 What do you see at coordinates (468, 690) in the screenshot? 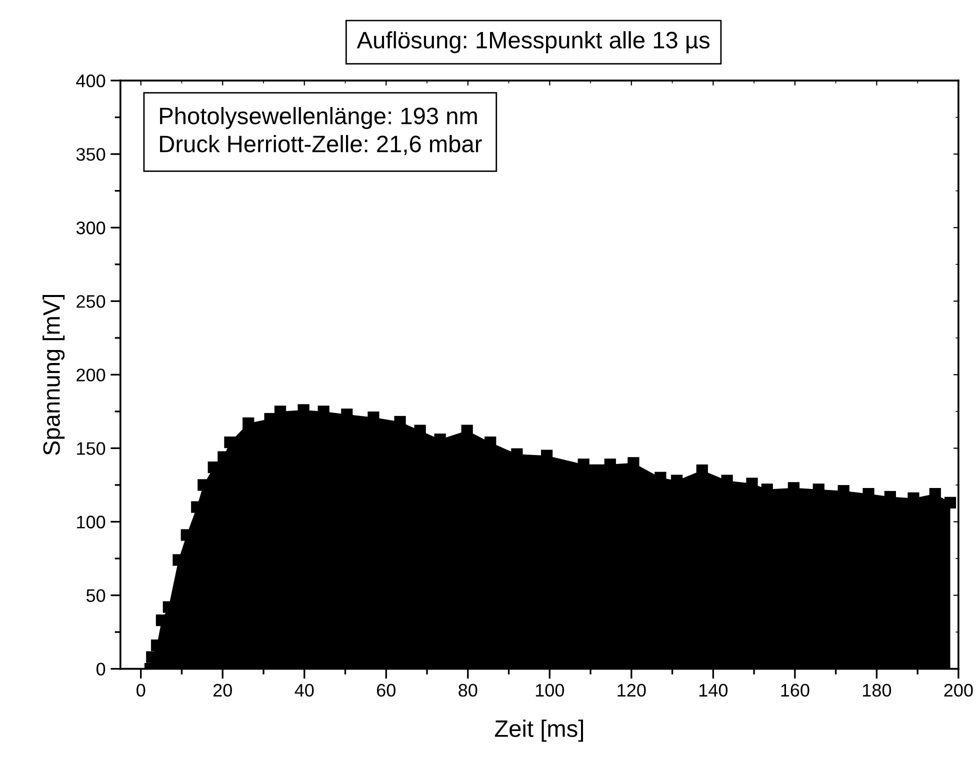
I see `x-tick-label: 80` at bounding box center [468, 690].